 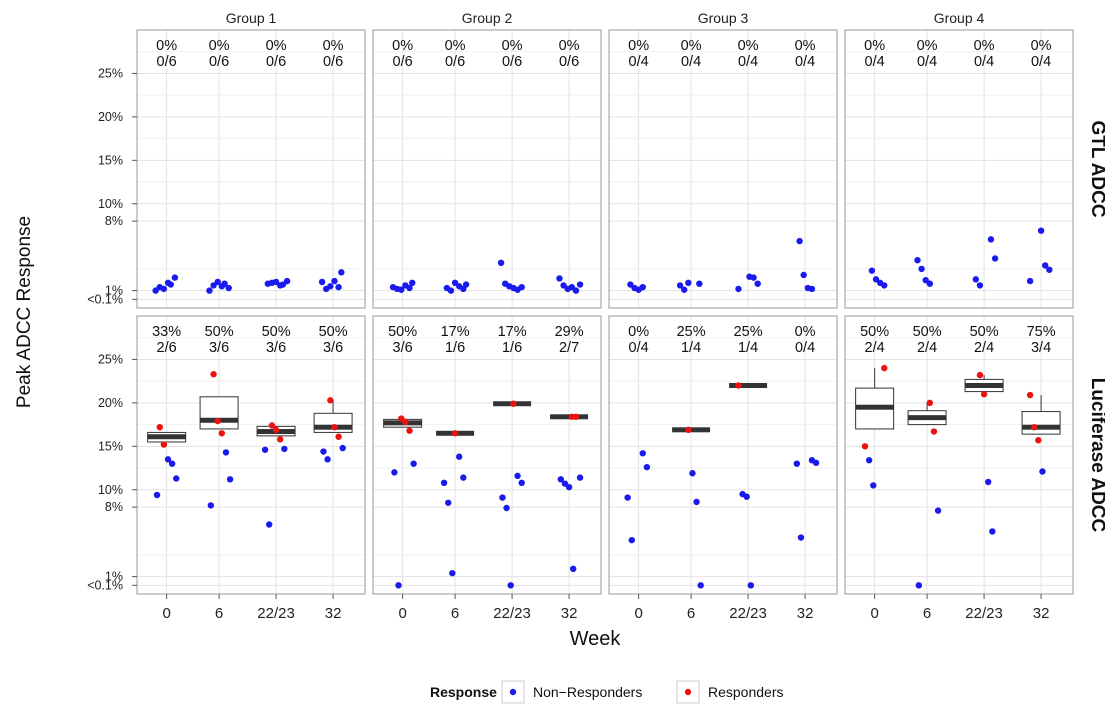 What do you see at coordinates (114, 507) in the screenshot?
I see `y-tick-label: 8%` at bounding box center [114, 507].